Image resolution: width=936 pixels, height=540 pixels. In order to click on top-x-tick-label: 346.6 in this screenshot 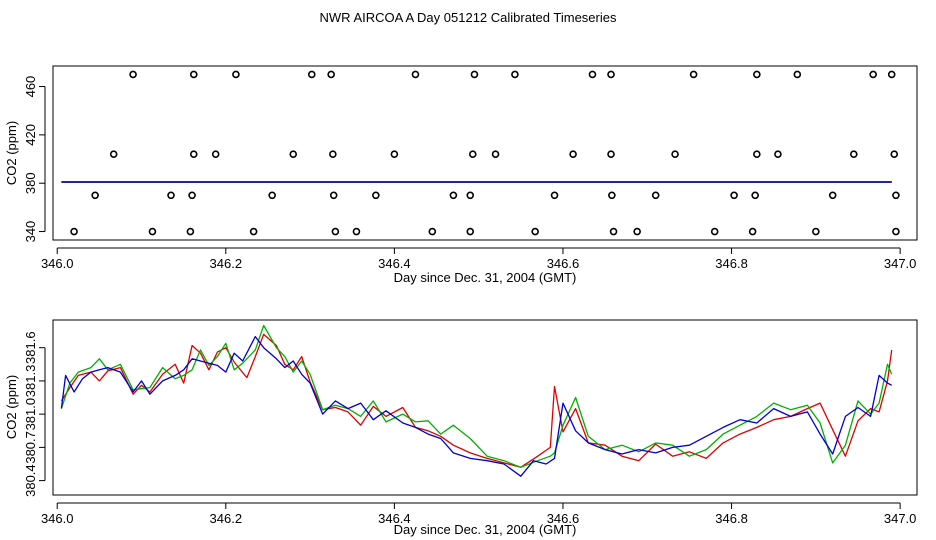, I will do `click(563, 263)`.